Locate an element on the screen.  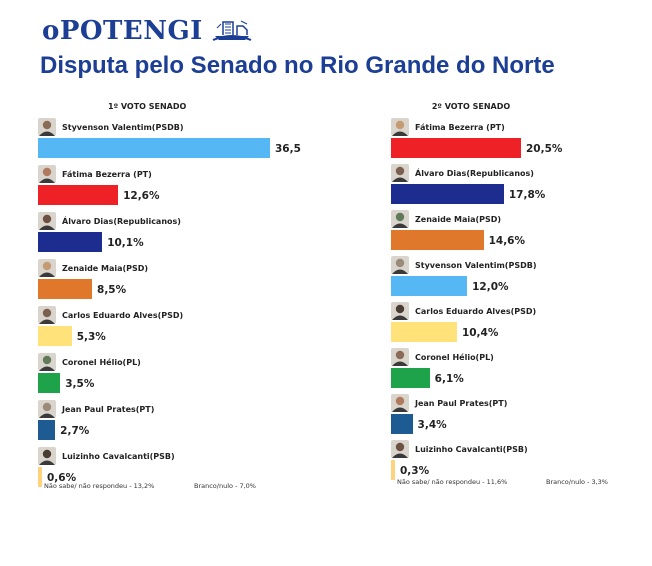
candidate-row: Zenaide Maia(PSD) 8,5% is located at coordinates (160, 282).